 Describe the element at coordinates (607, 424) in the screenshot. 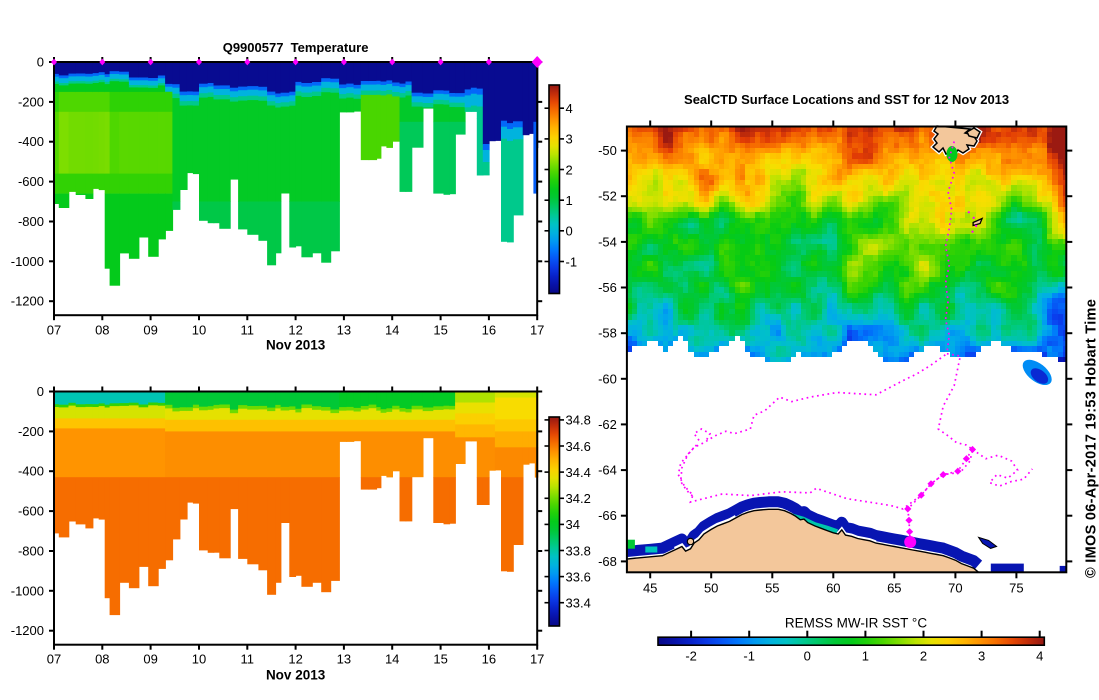

I see `svg-text: -62` at that location.